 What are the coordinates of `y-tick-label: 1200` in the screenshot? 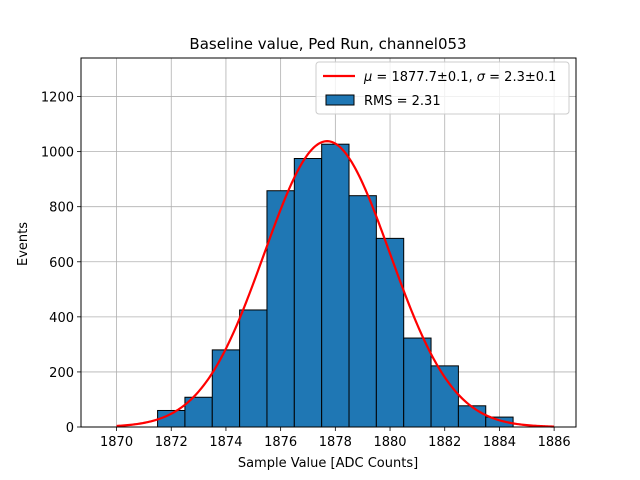 It's located at (57, 98).